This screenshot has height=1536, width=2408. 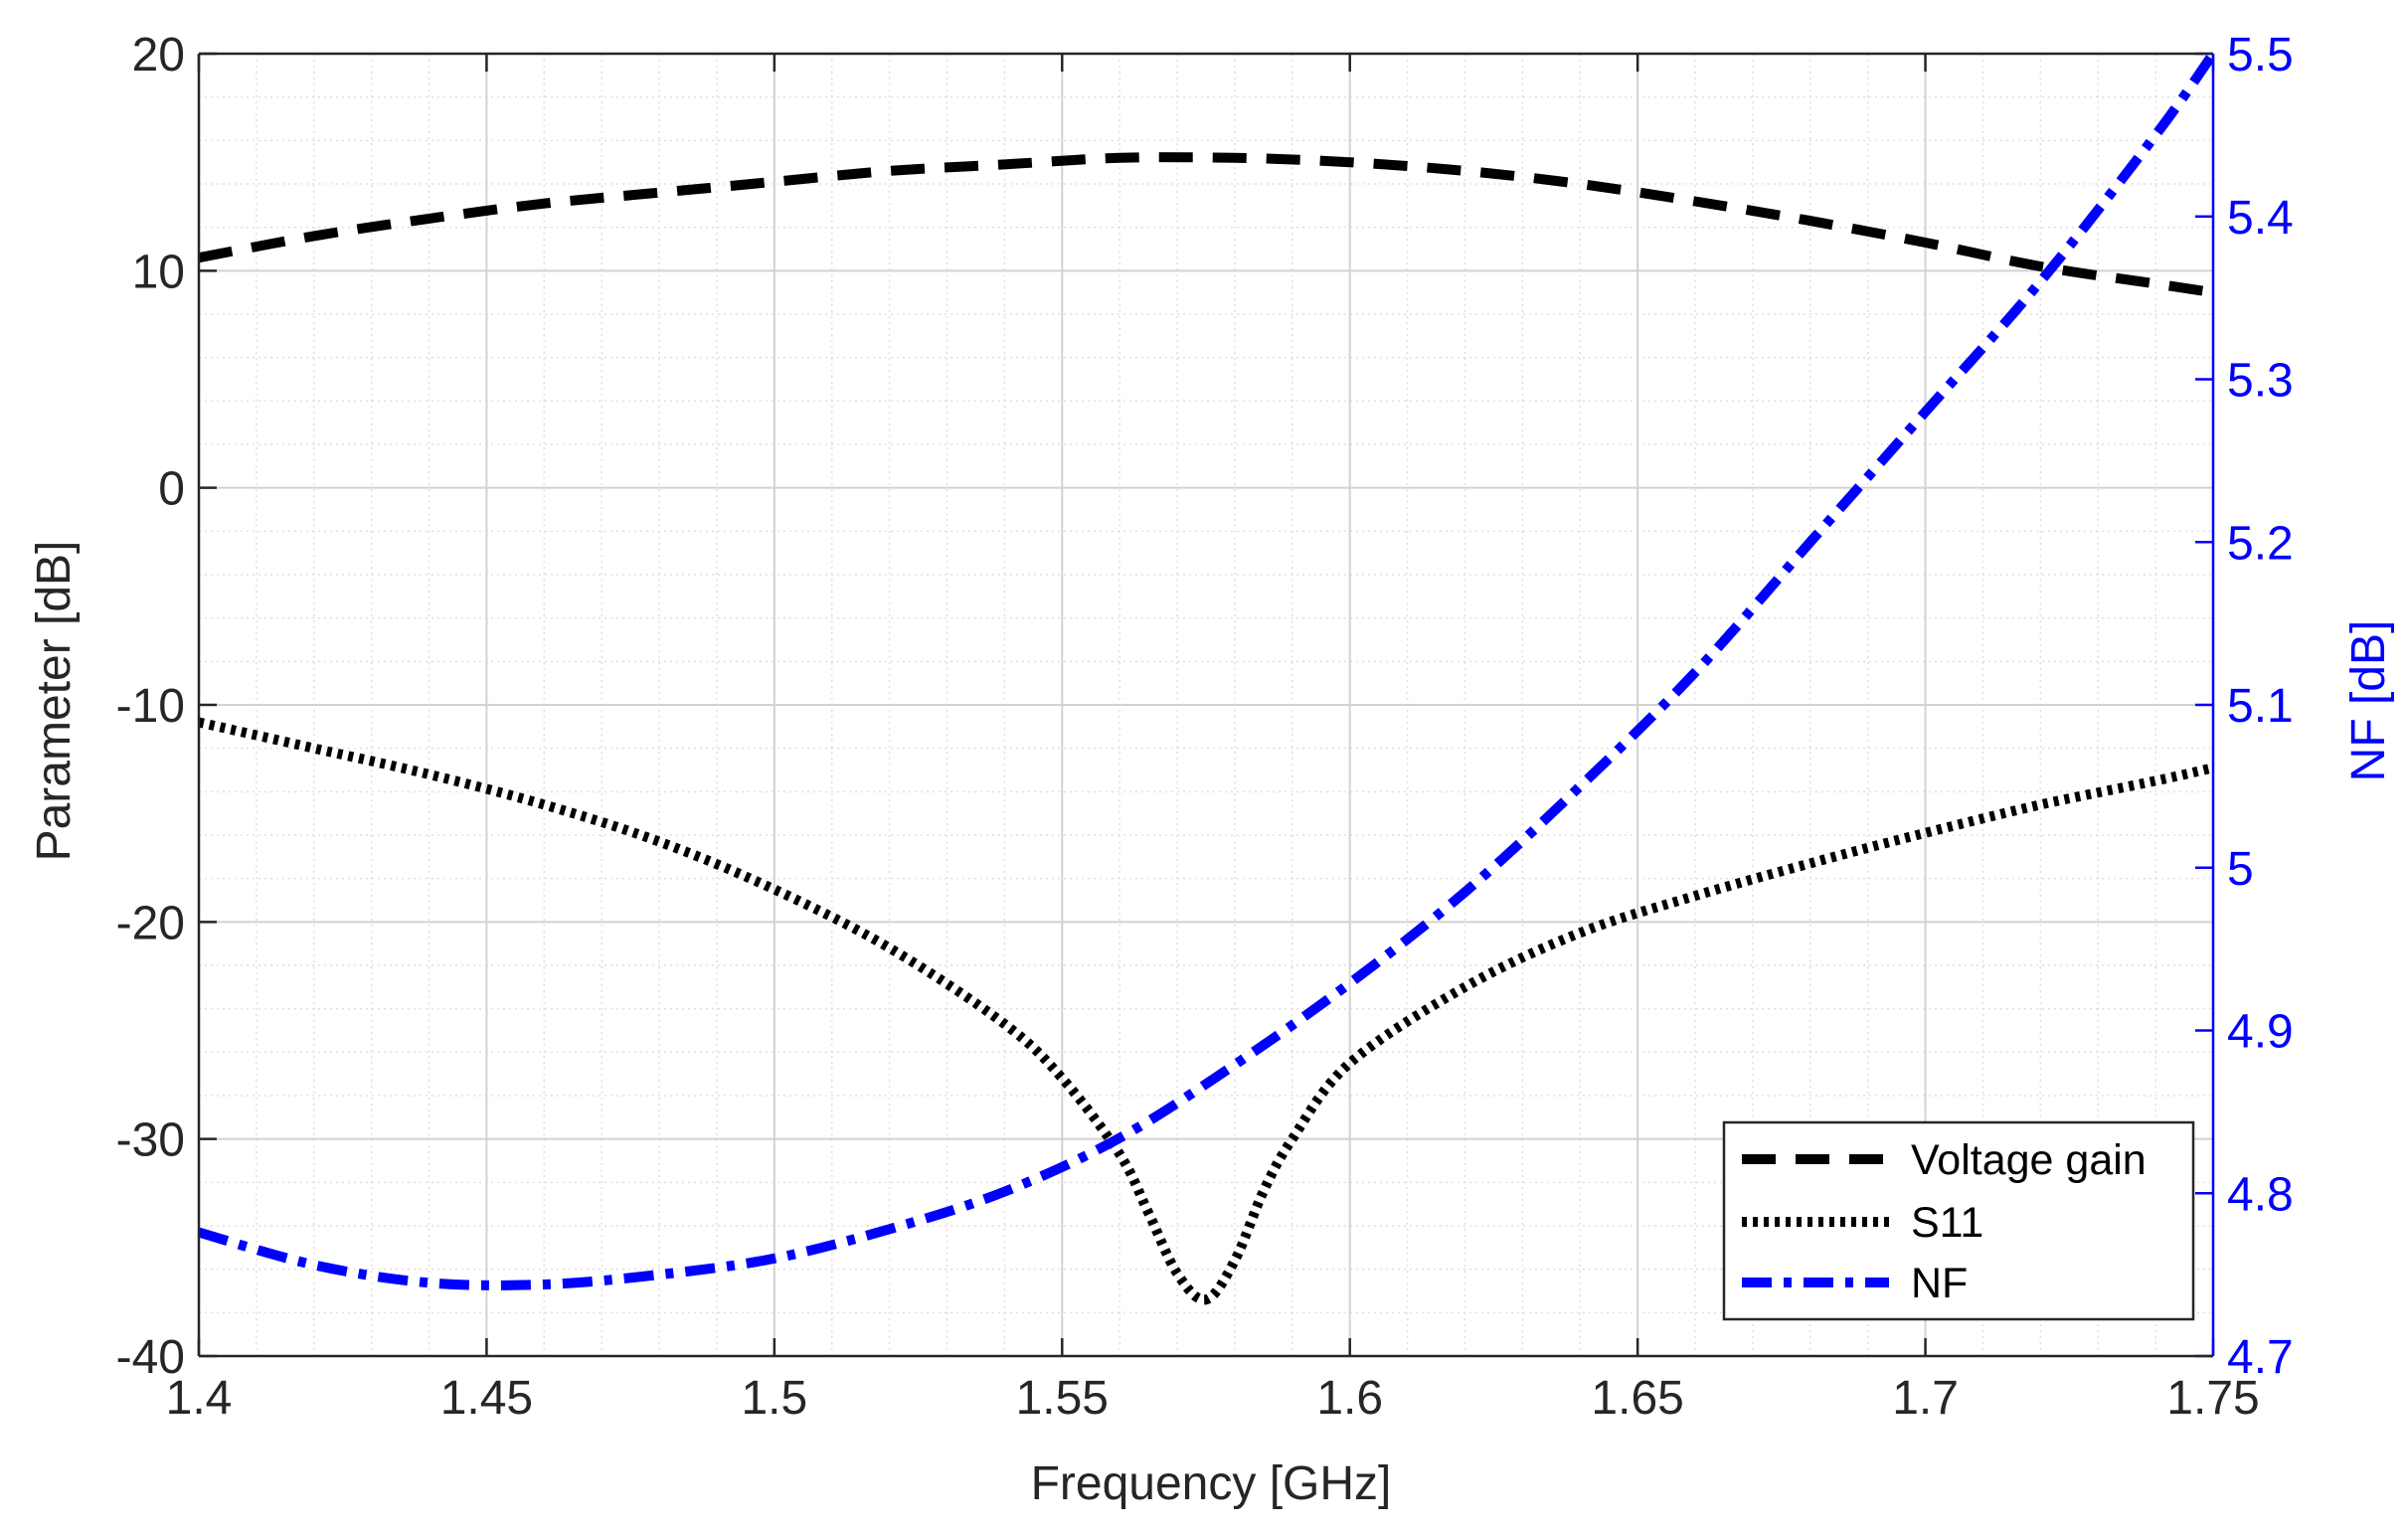 I want to click on voltage-gain-line, so click(x=1206, y=225).